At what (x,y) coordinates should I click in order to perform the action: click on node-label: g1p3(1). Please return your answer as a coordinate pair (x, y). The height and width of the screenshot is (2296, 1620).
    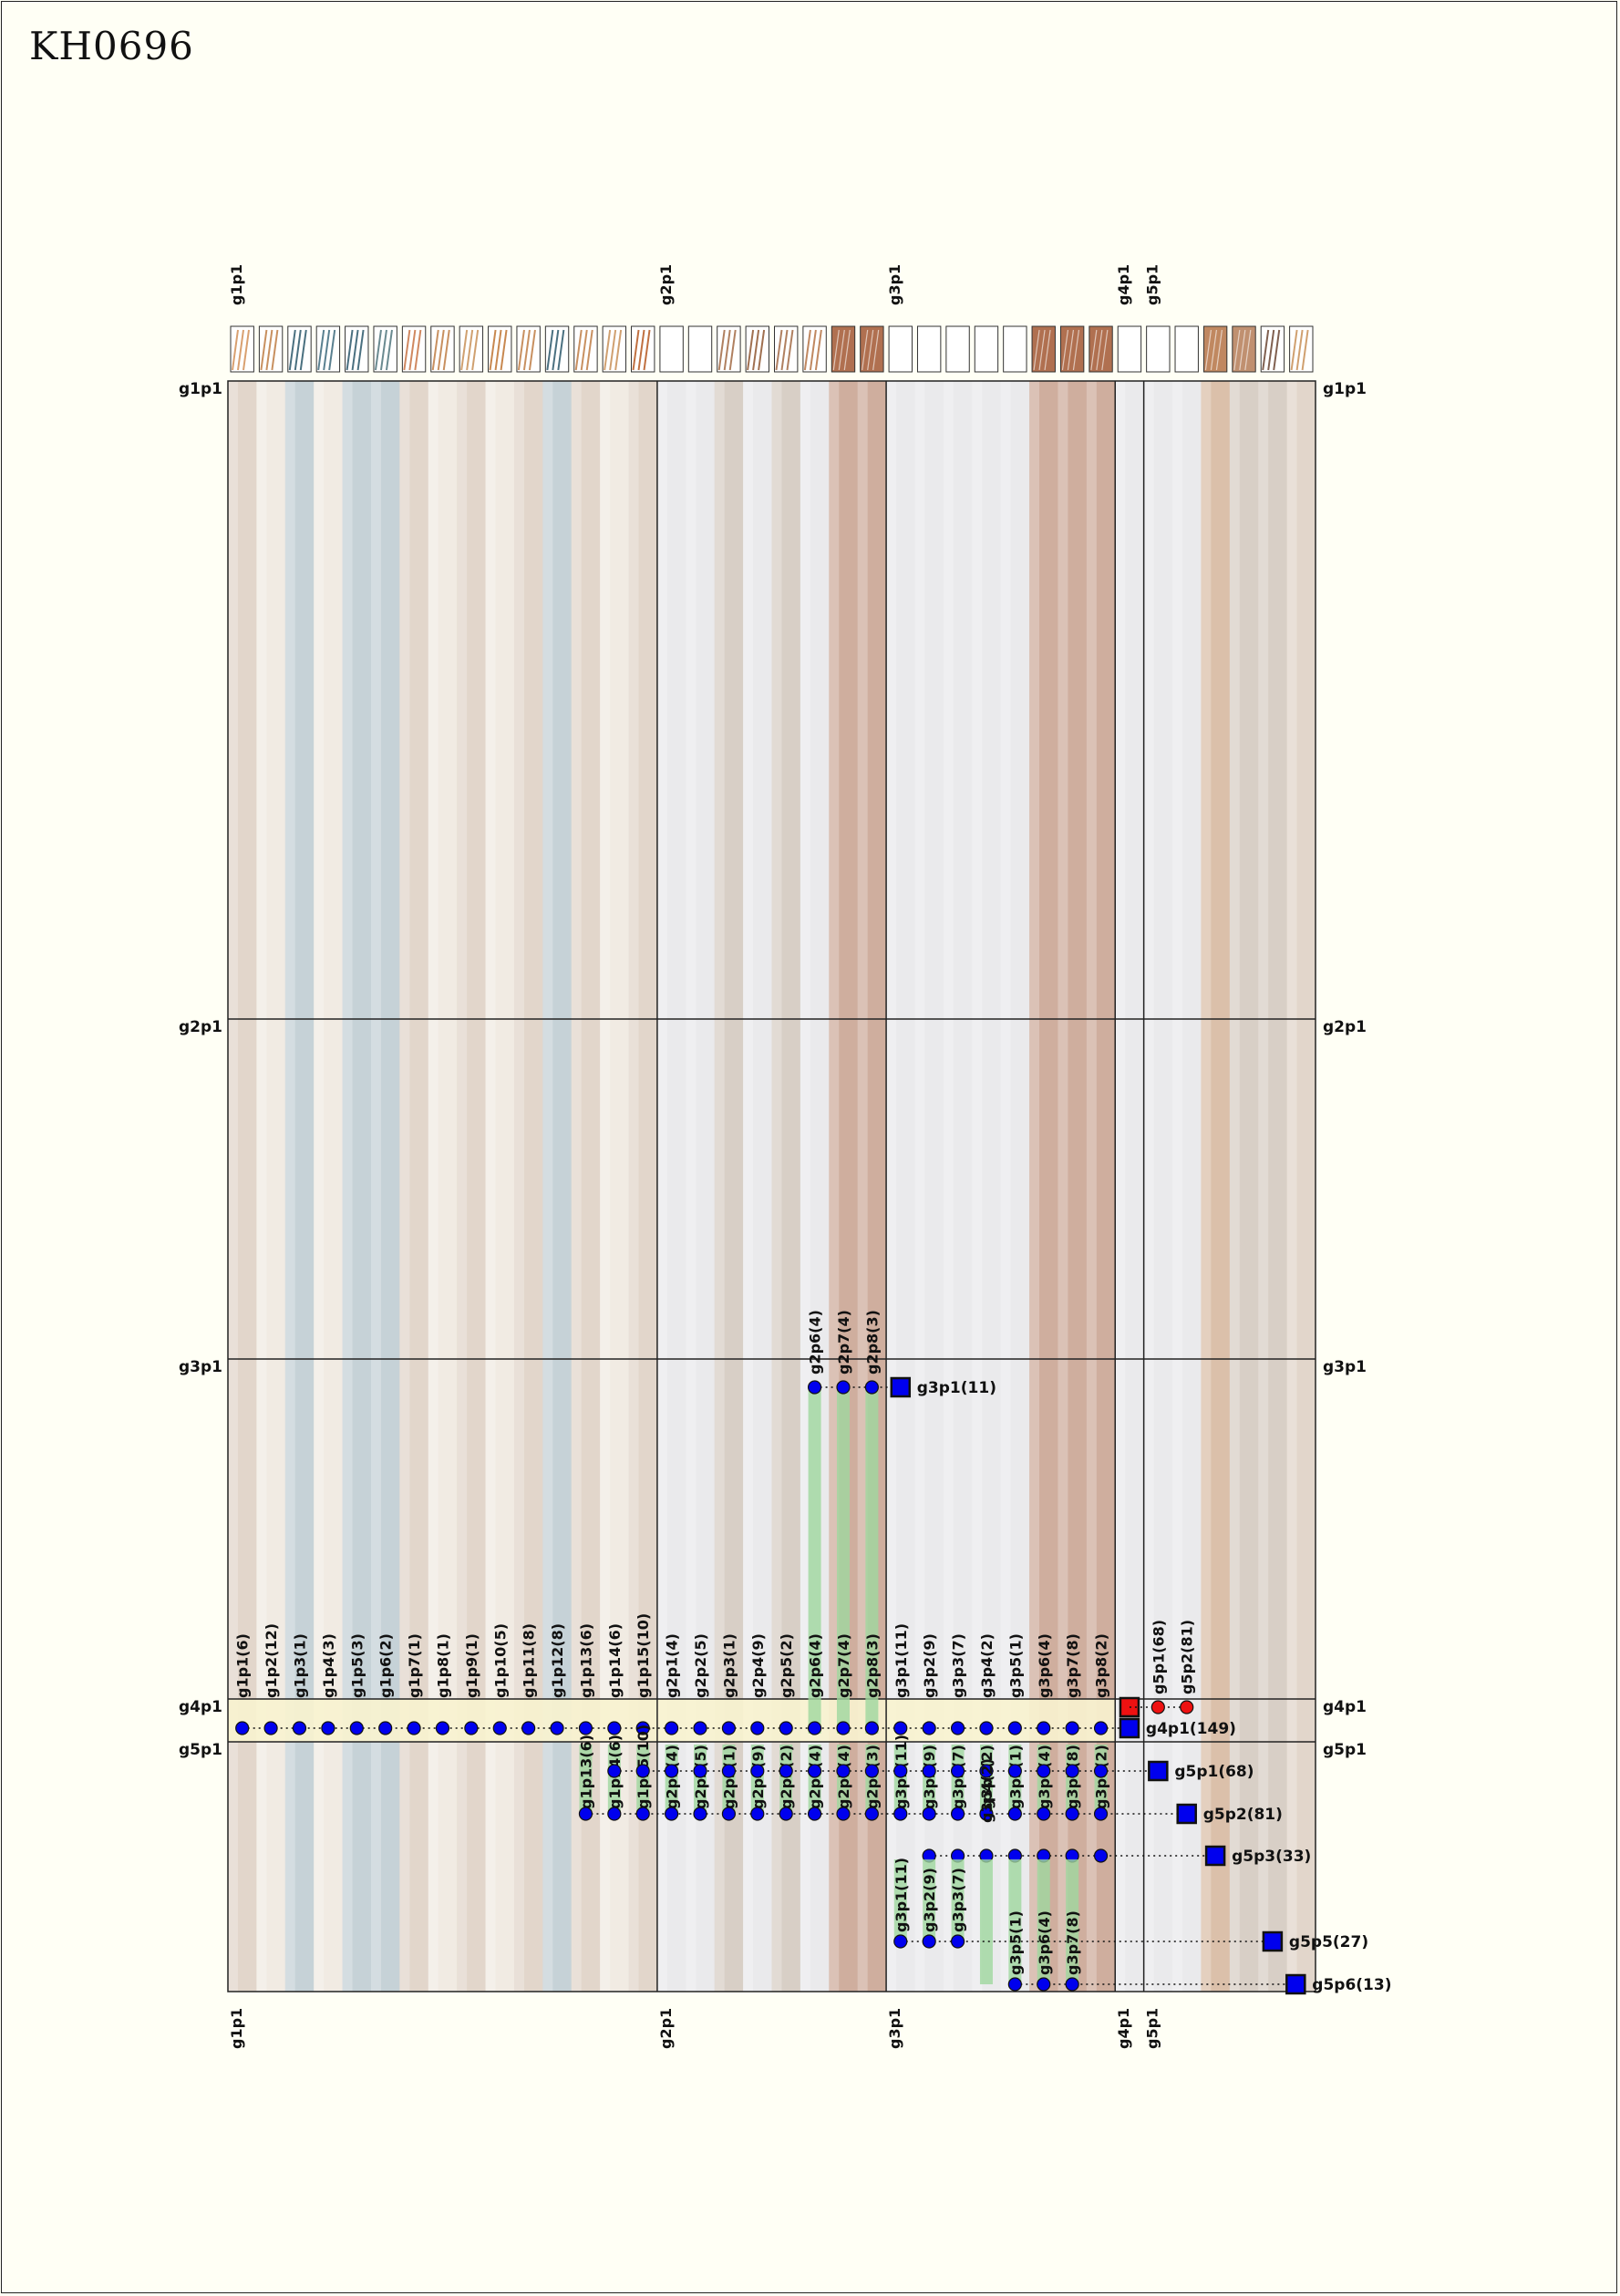
    Looking at the image, I should click on (299, 1665).